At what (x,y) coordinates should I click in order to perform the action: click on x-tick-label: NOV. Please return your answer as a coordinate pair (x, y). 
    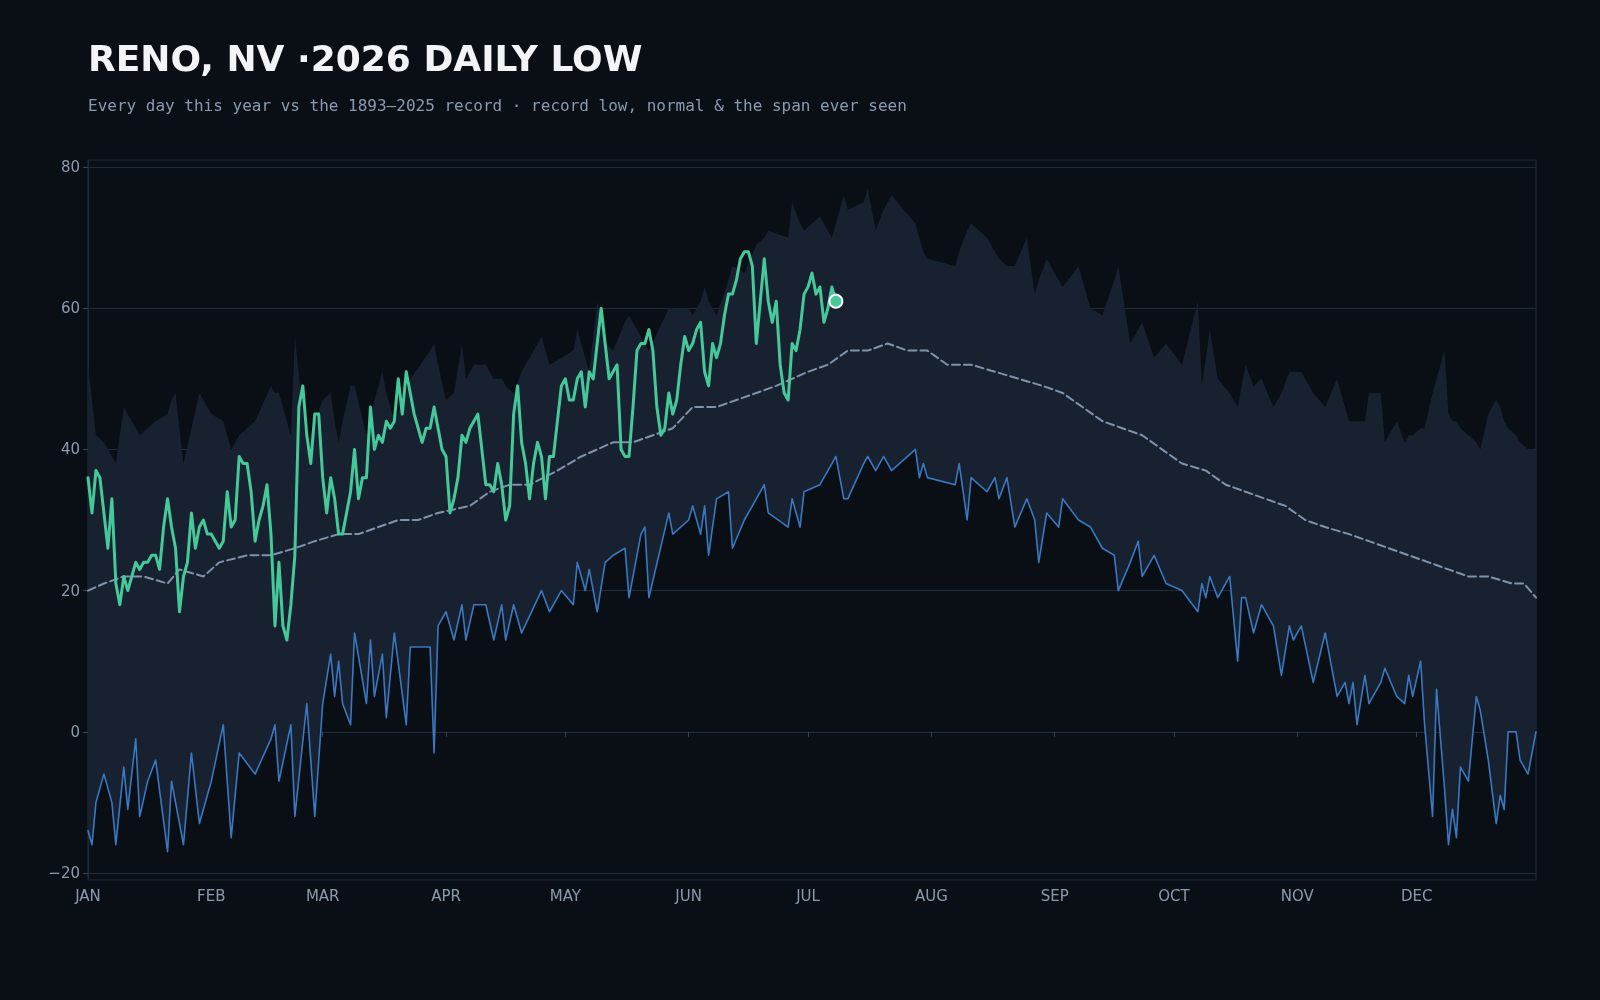
    Looking at the image, I should click on (1297, 895).